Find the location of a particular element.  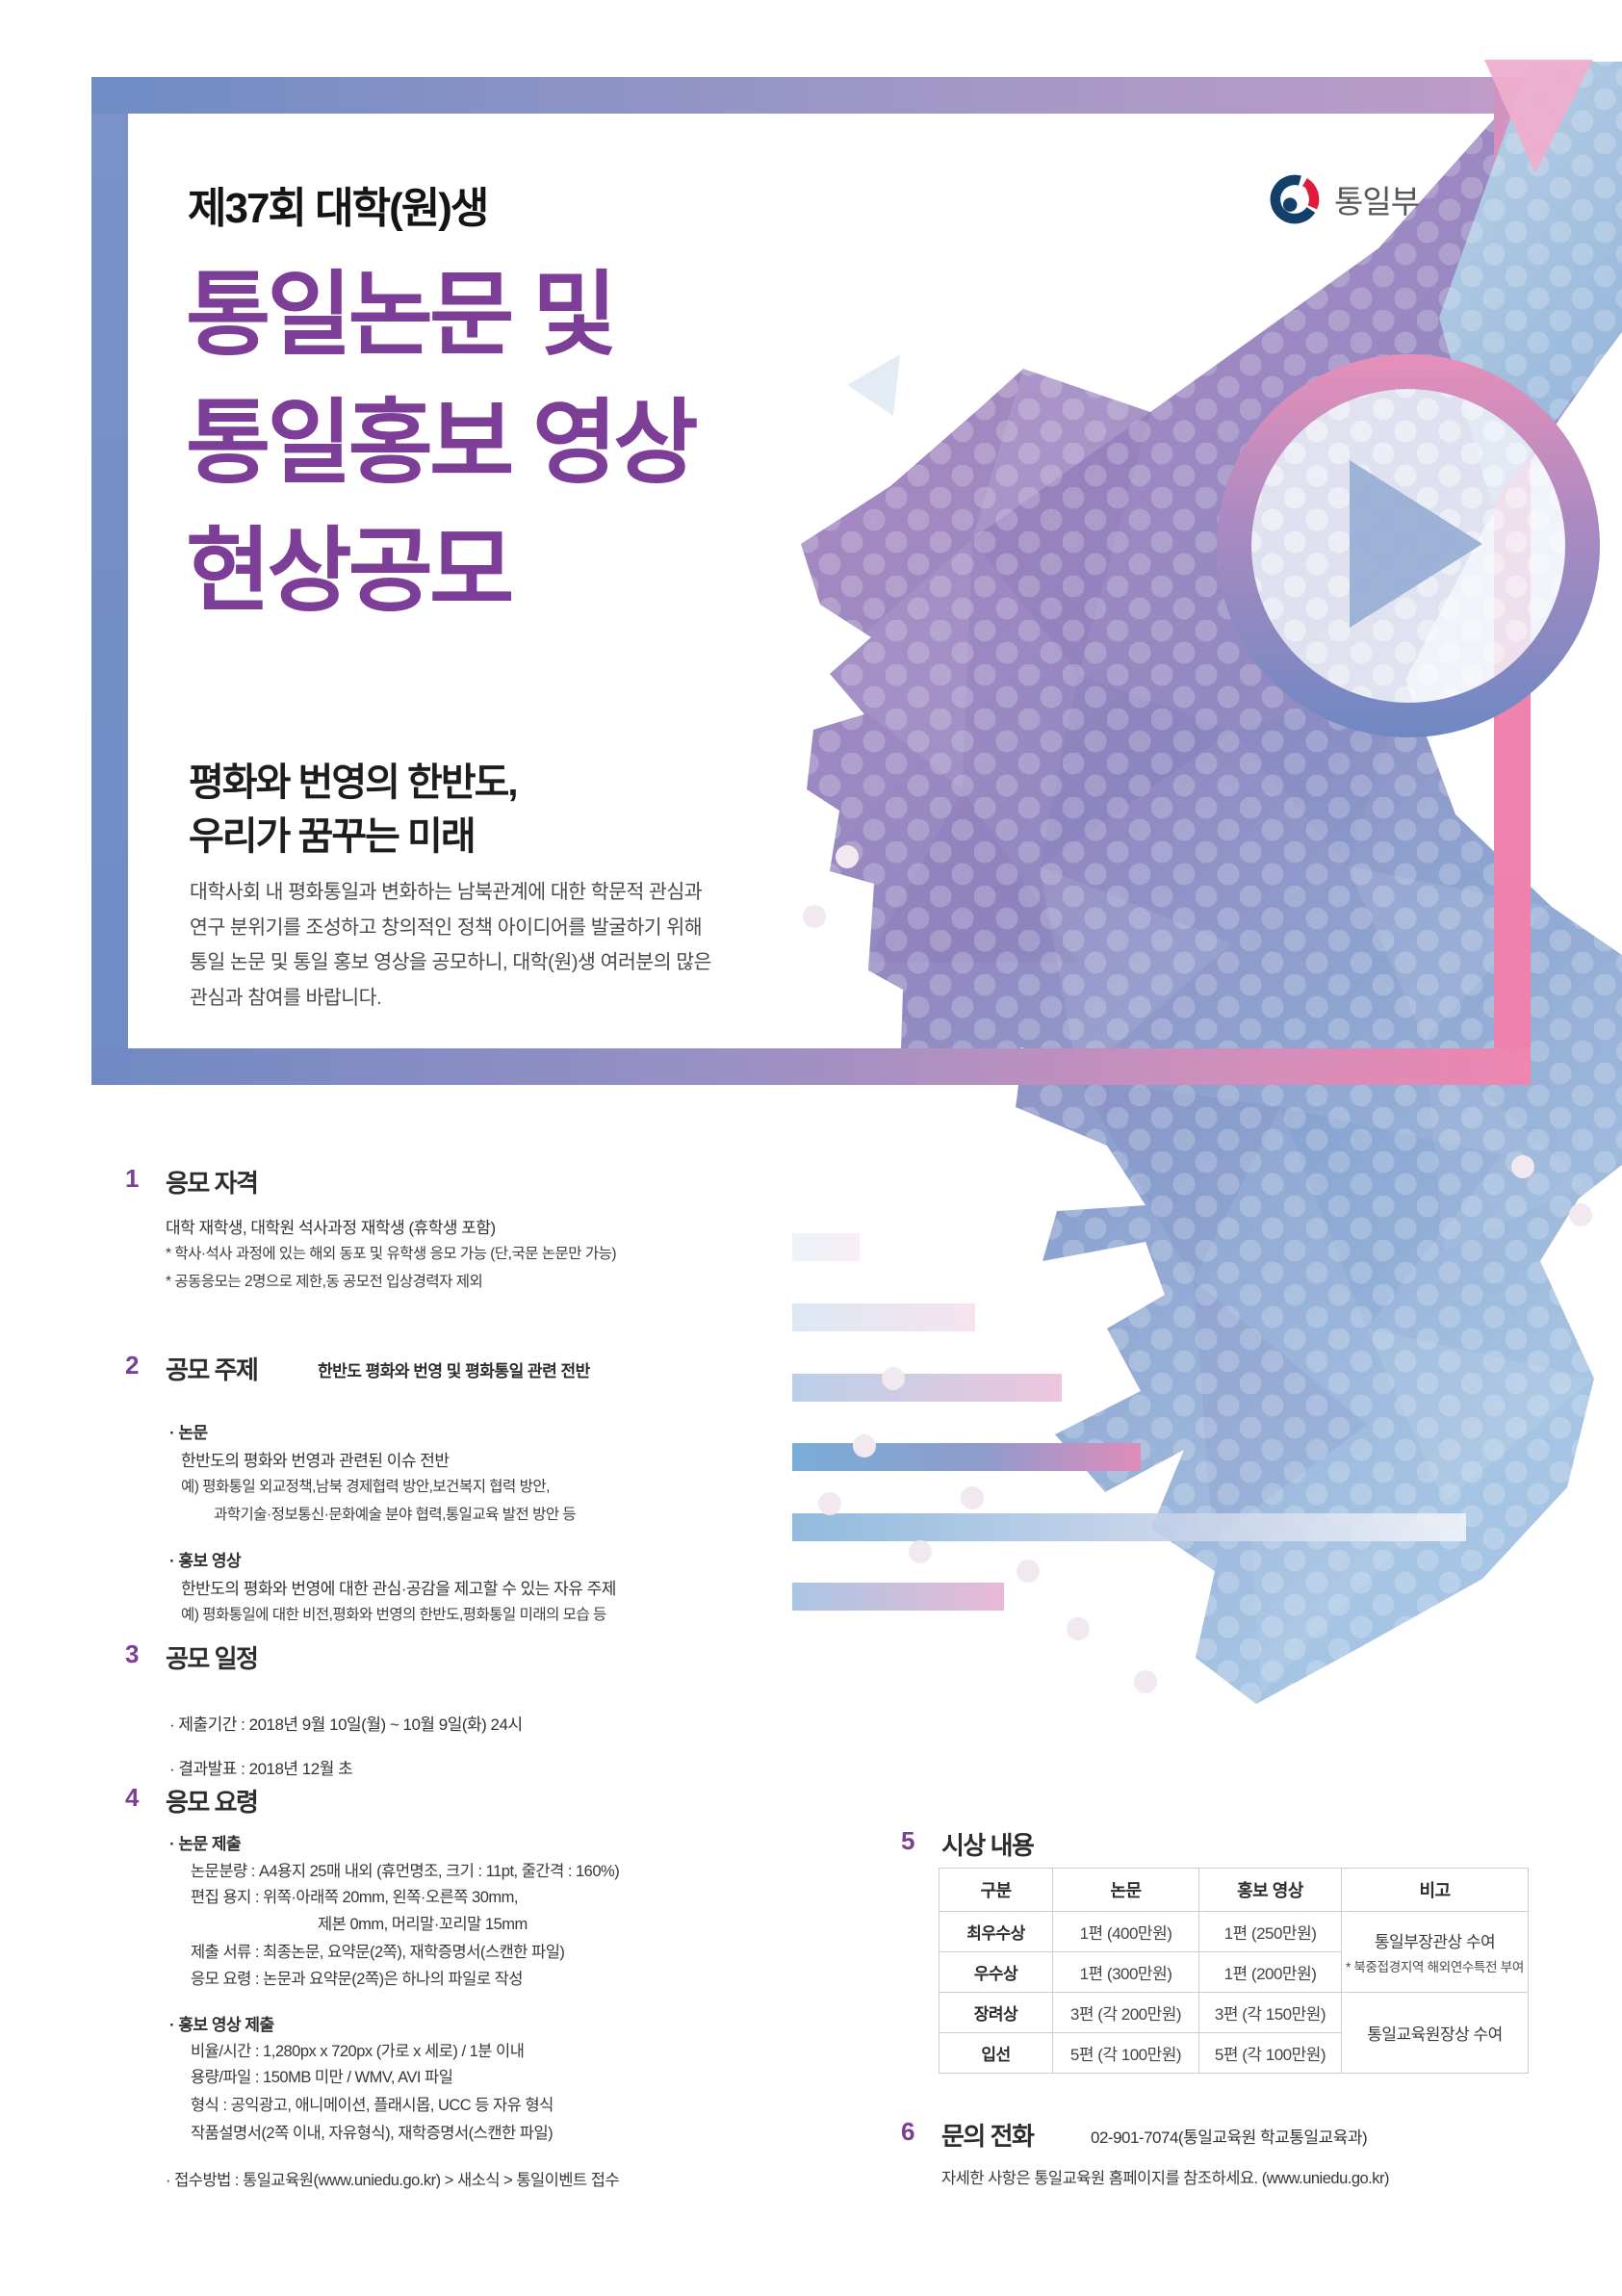

award-selected-label: 입선 is located at coordinates (996, 2053).